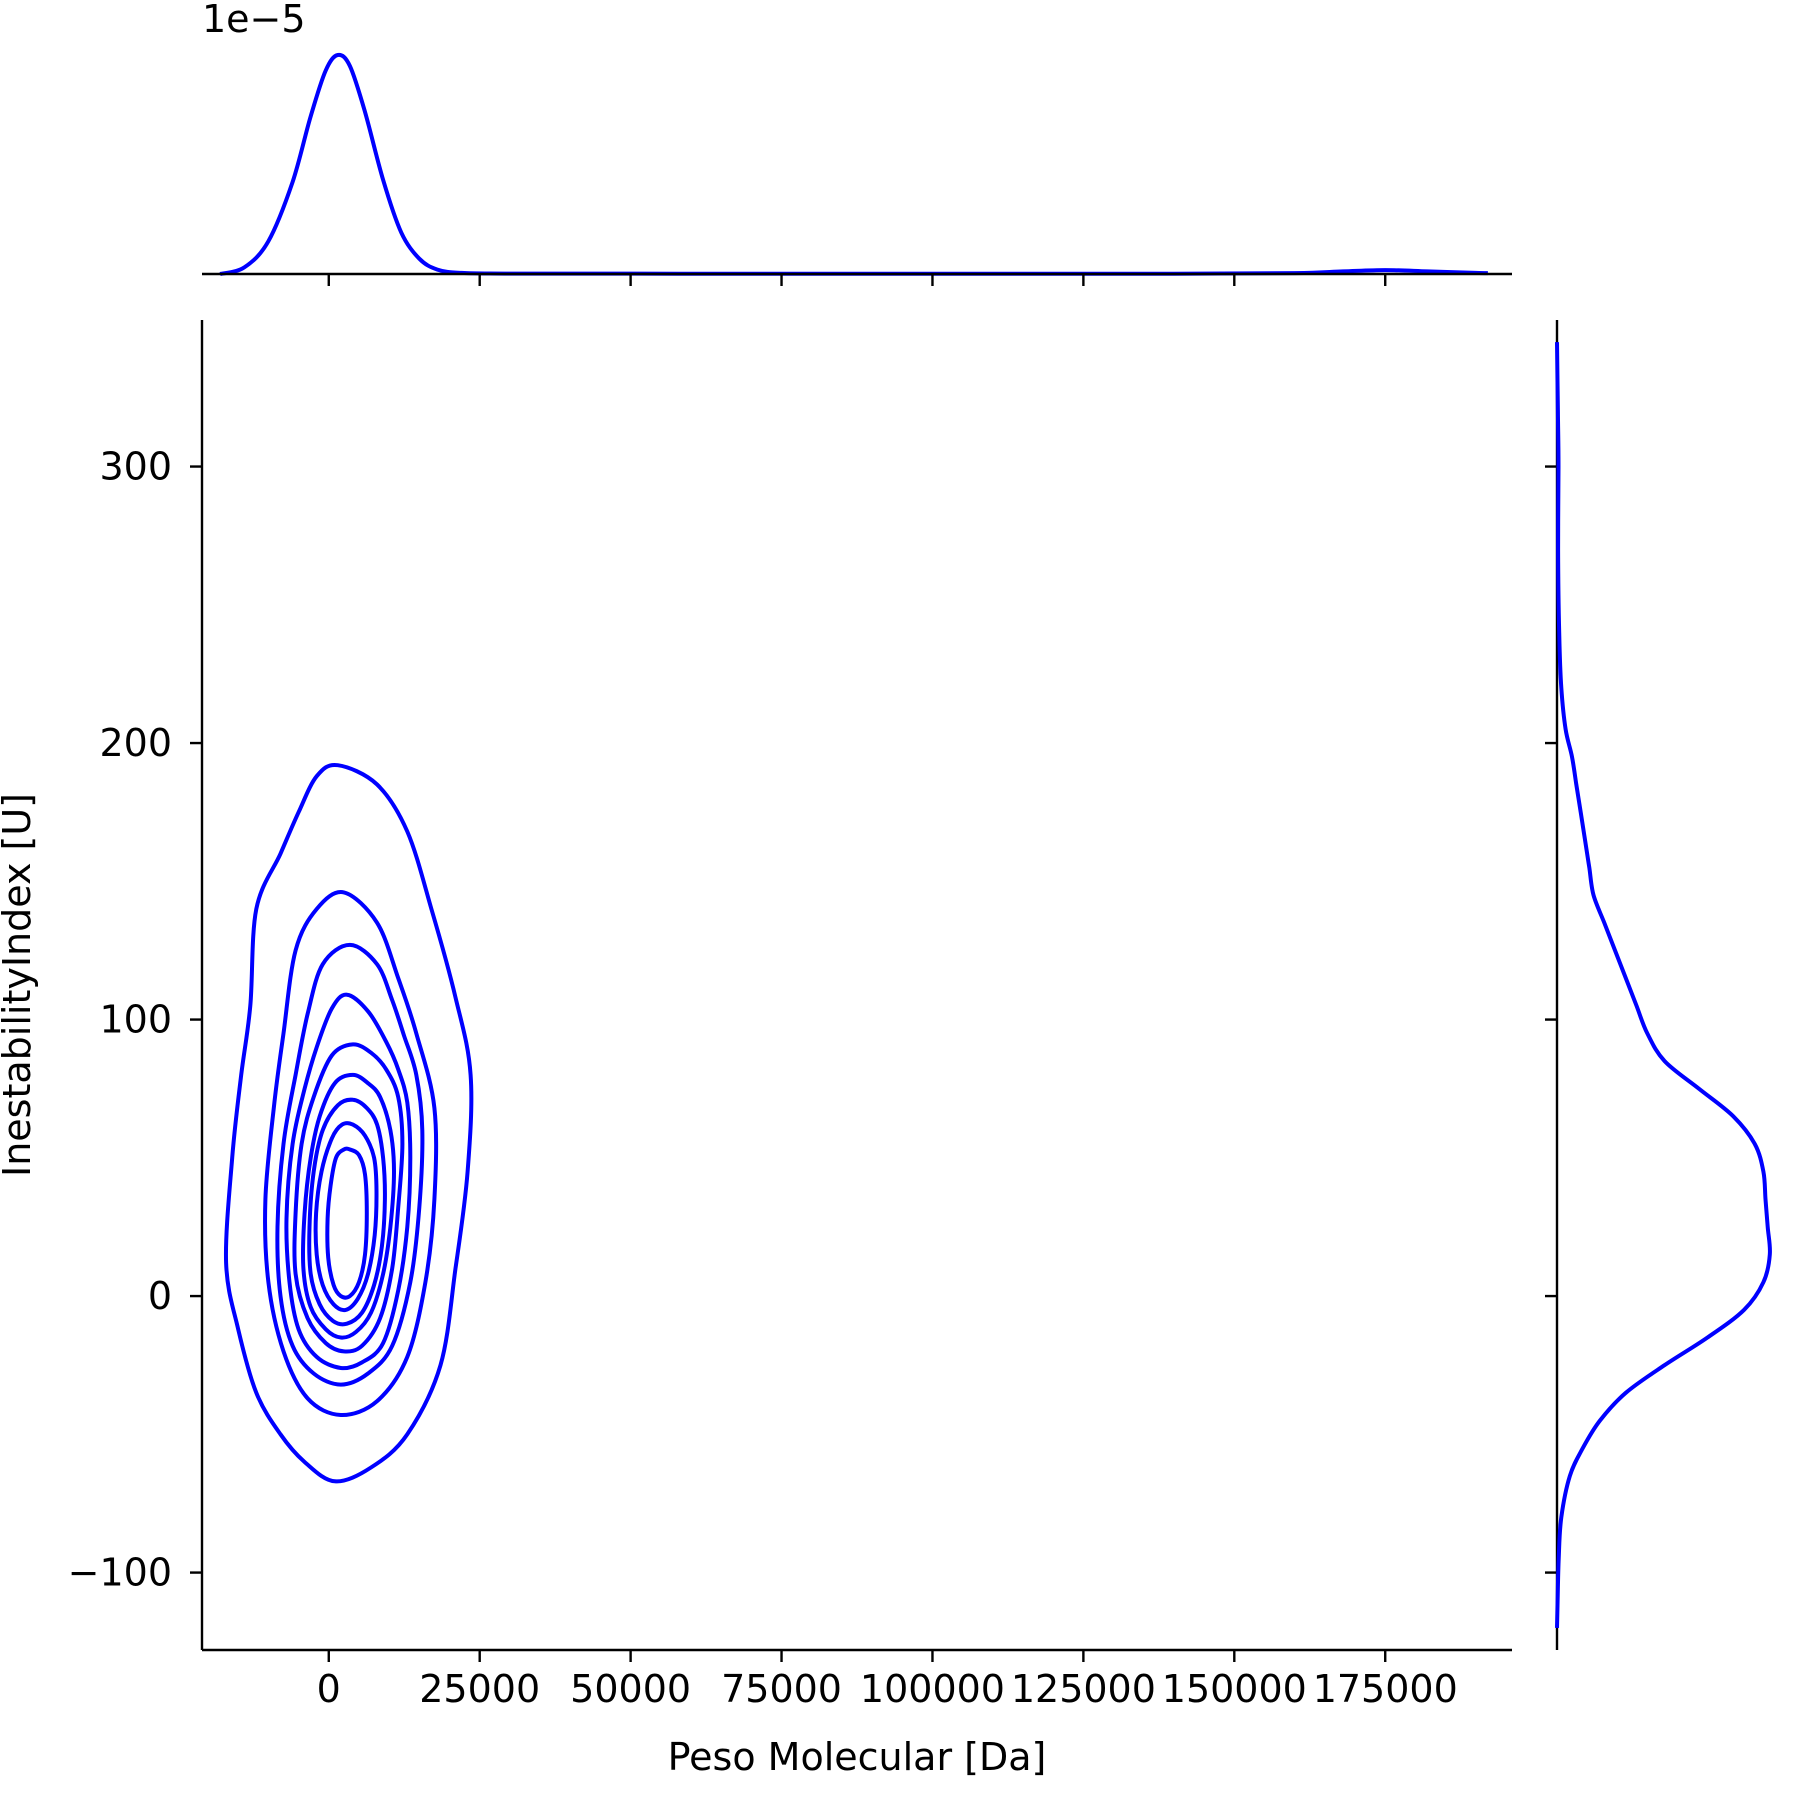  I want to click on y-tick-label: 0, so click(160, 1296).